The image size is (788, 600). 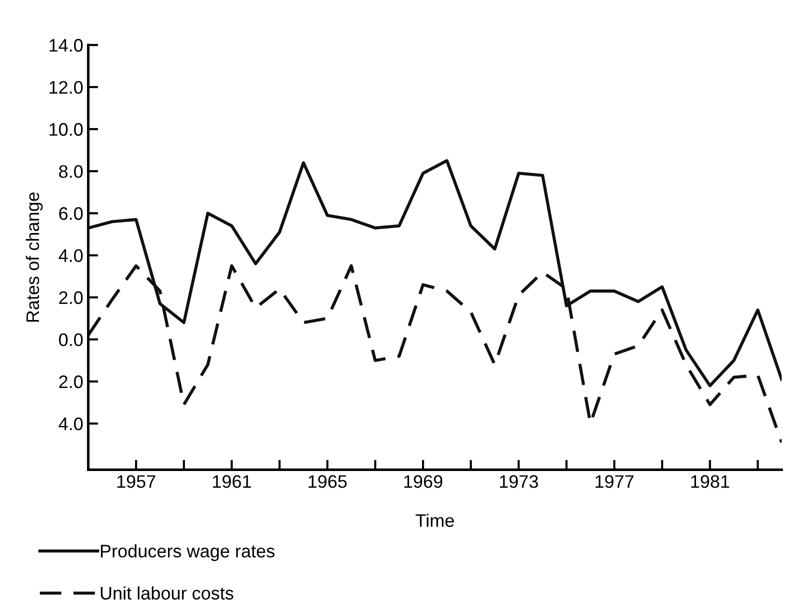 What do you see at coordinates (71, 213) in the screenshot?
I see `y-tick-label: 6.0` at bounding box center [71, 213].